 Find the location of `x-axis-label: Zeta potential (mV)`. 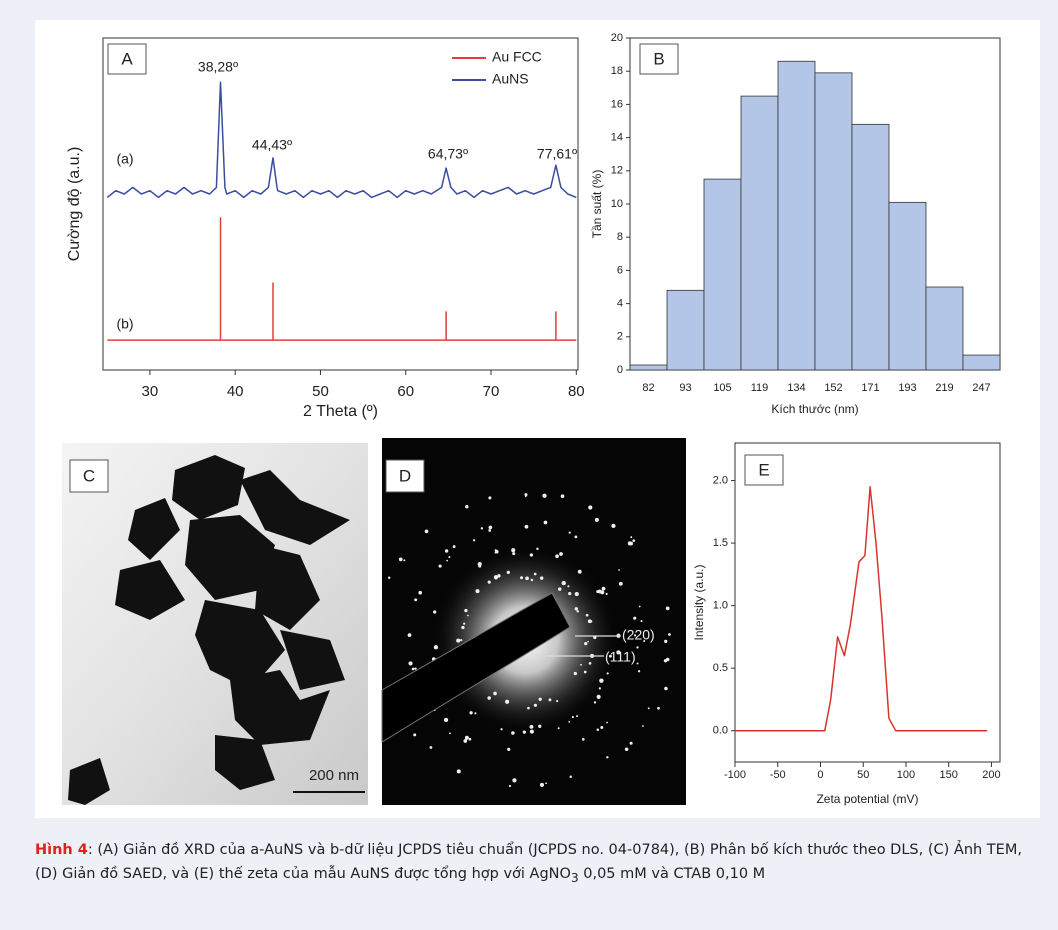

x-axis-label: Zeta potential (mV) is located at coordinates (867, 799).